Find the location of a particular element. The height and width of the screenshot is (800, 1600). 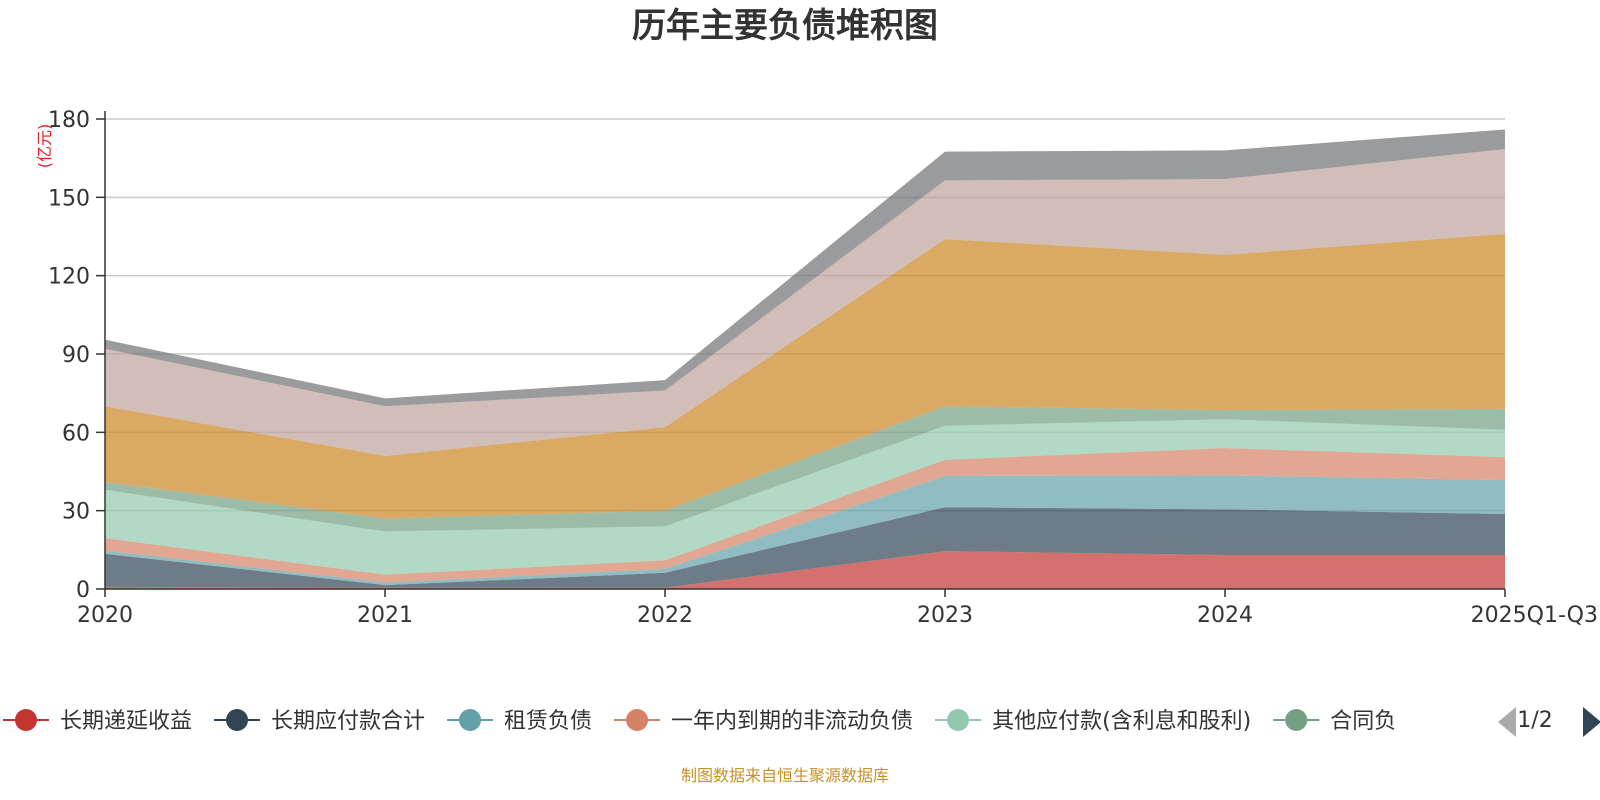

legend-item: 长期递延收益 is located at coordinates (97, 721).